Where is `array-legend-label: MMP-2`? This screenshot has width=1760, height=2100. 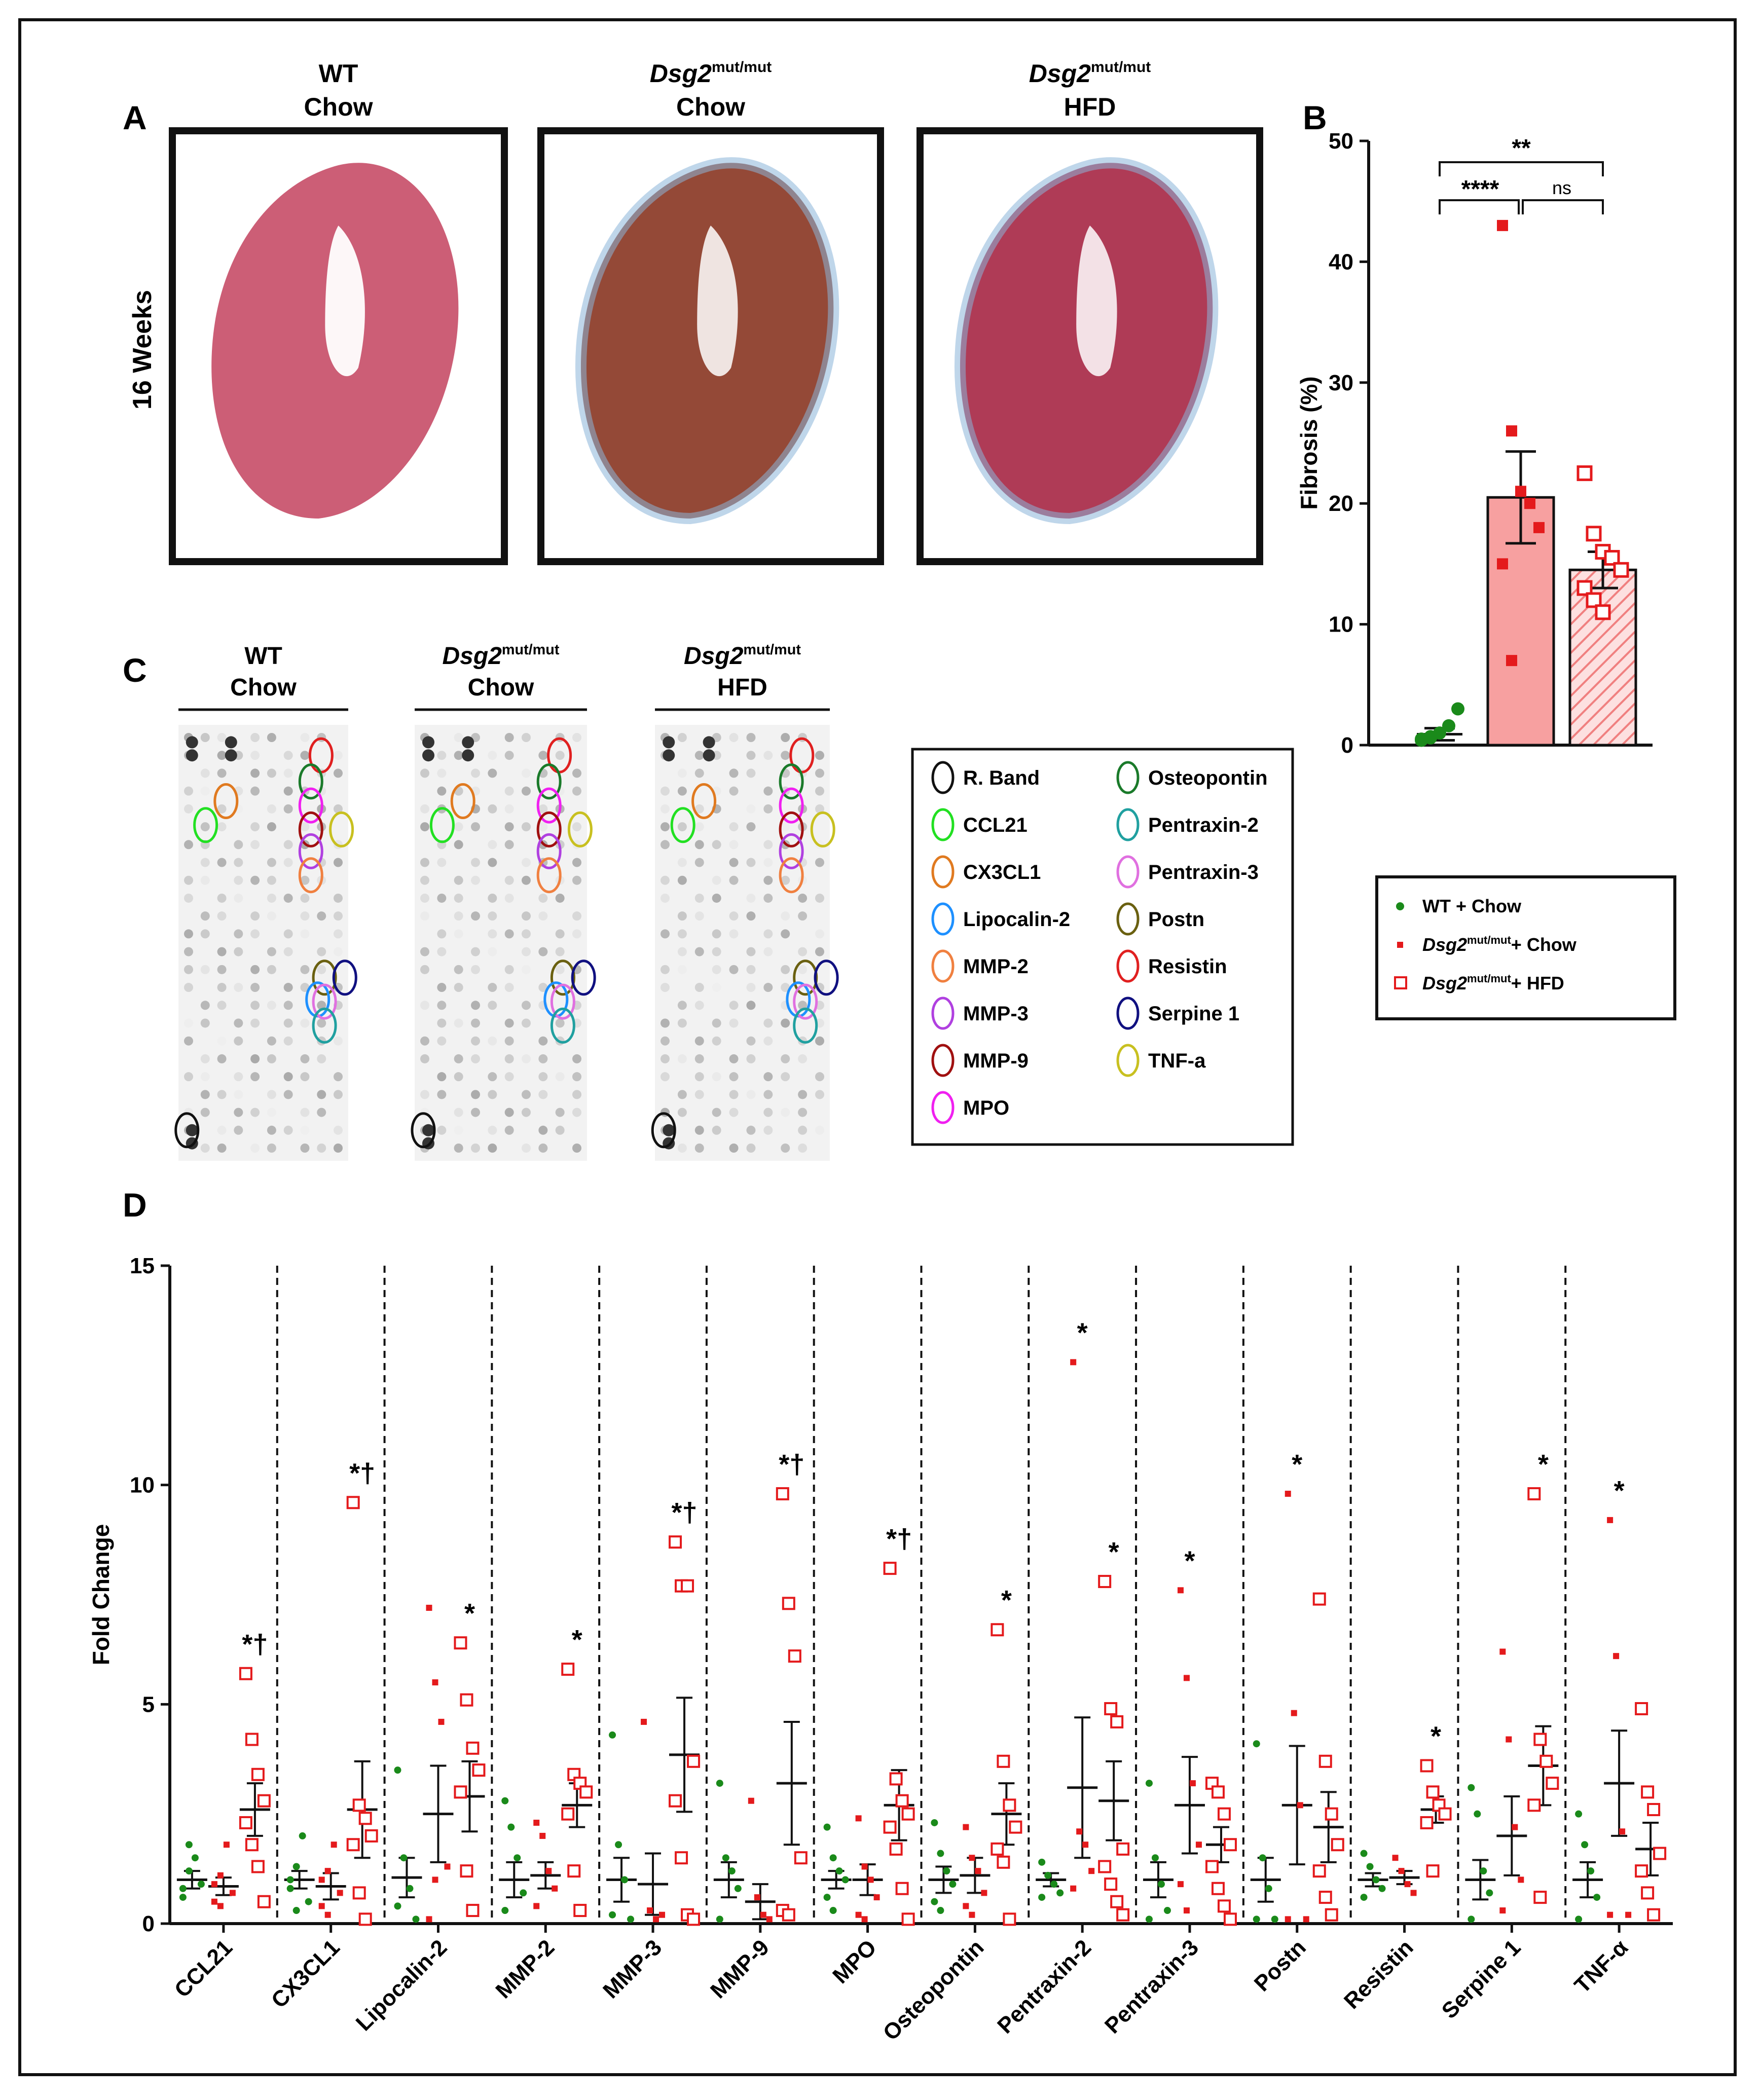
array-legend-label: MMP-2 is located at coordinates (996, 966).